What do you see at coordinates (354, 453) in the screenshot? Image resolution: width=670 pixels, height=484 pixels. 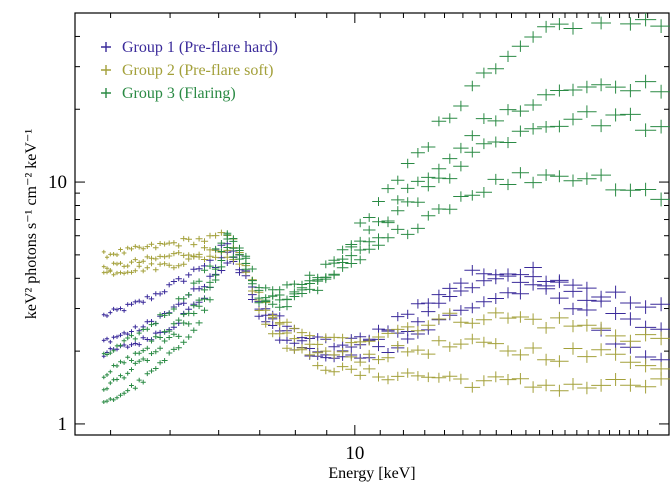 I see `x-tick-label: 10` at bounding box center [354, 453].